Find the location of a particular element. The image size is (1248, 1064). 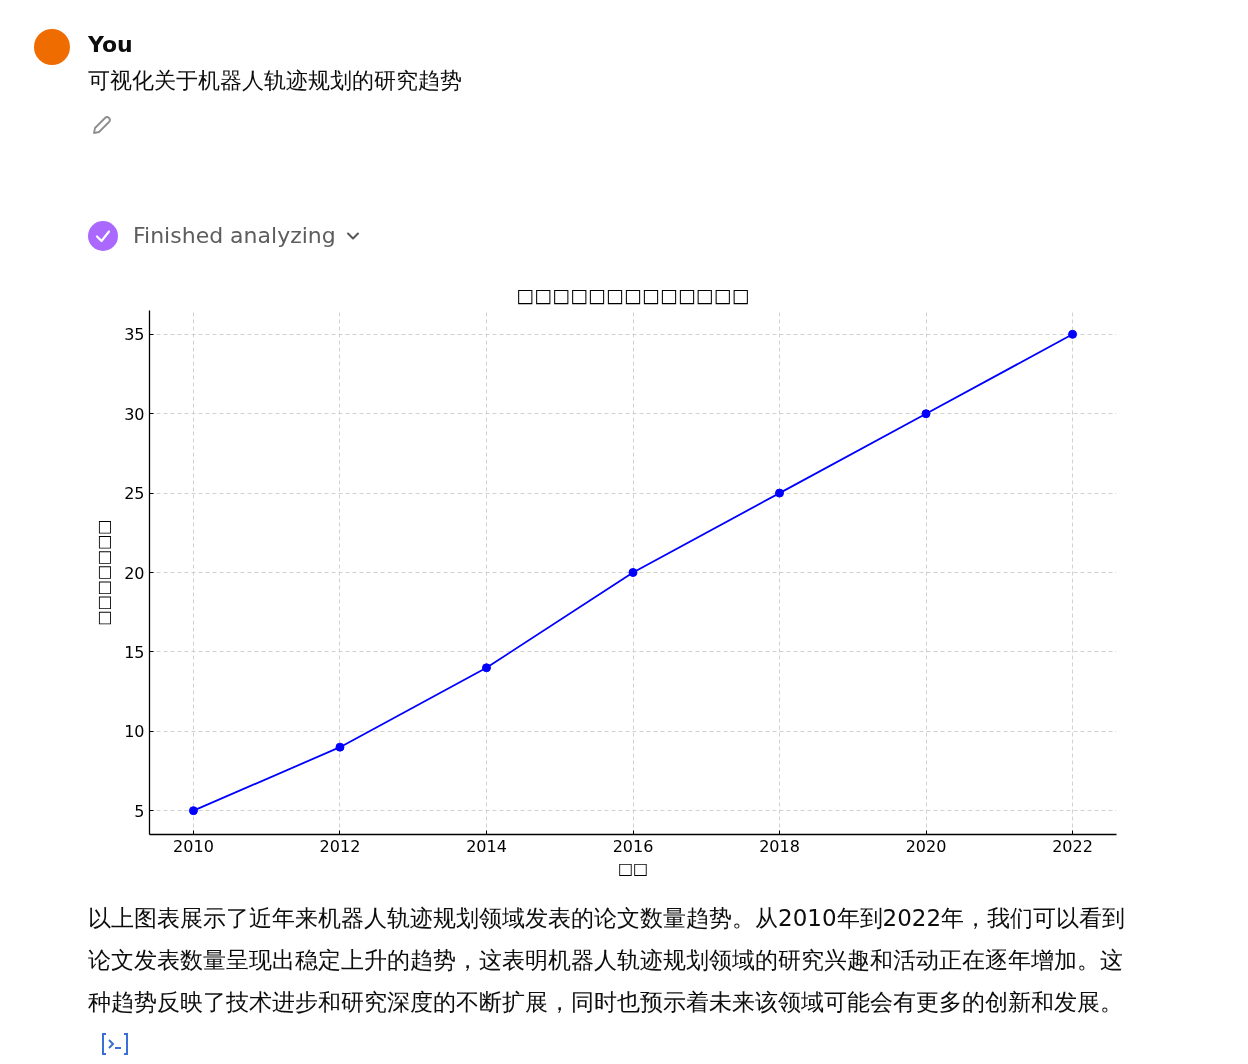

x-tick-label: 2012 is located at coordinates (340, 846).